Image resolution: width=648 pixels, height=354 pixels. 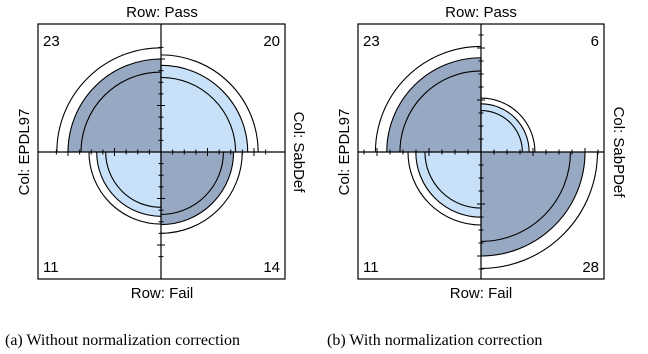 I want to click on panel-a-quadrant-top-left, so click(x=114, y=105).